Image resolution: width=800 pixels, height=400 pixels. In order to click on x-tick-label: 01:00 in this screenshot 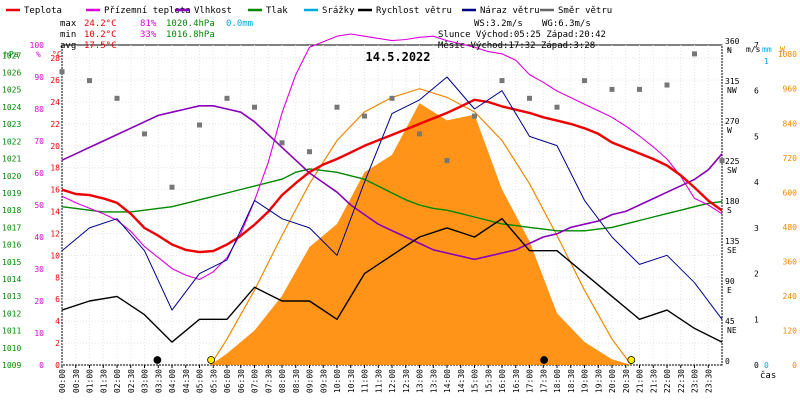, I will do `click(90, 381)`.